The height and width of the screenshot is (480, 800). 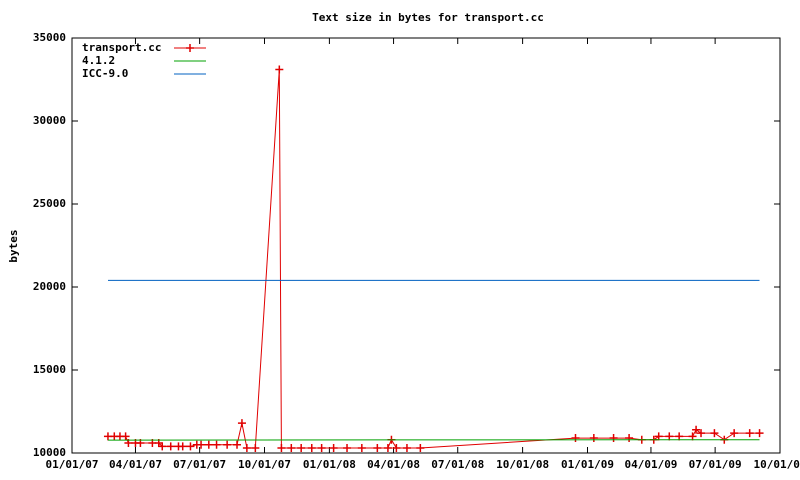 What do you see at coordinates (49, 203) in the screenshot?
I see `y-tick-label: 25000` at bounding box center [49, 203].